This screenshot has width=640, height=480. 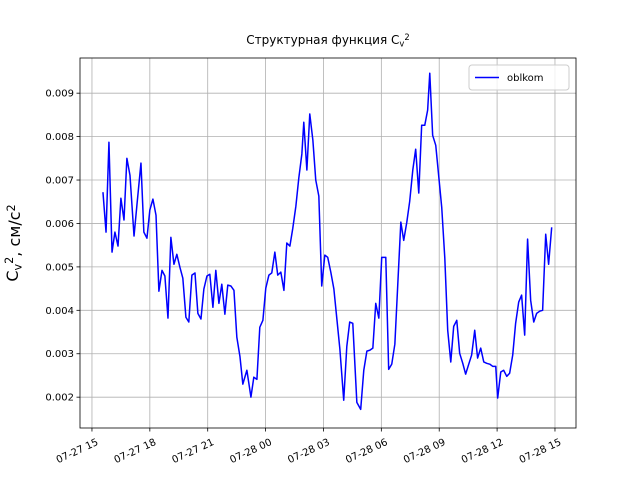 I want to click on y-tick-label: 0.003, so click(x=59, y=354).